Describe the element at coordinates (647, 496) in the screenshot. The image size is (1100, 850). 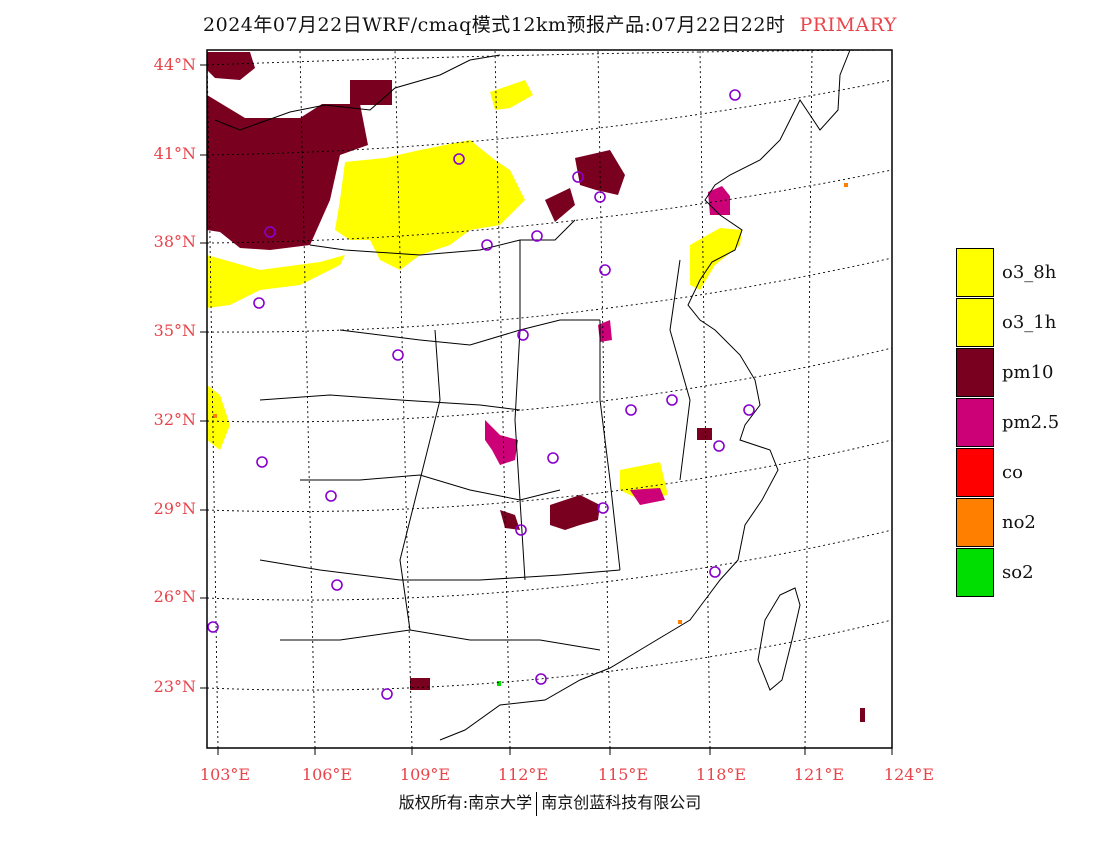
I see `pm25-region-jiangxi` at that location.